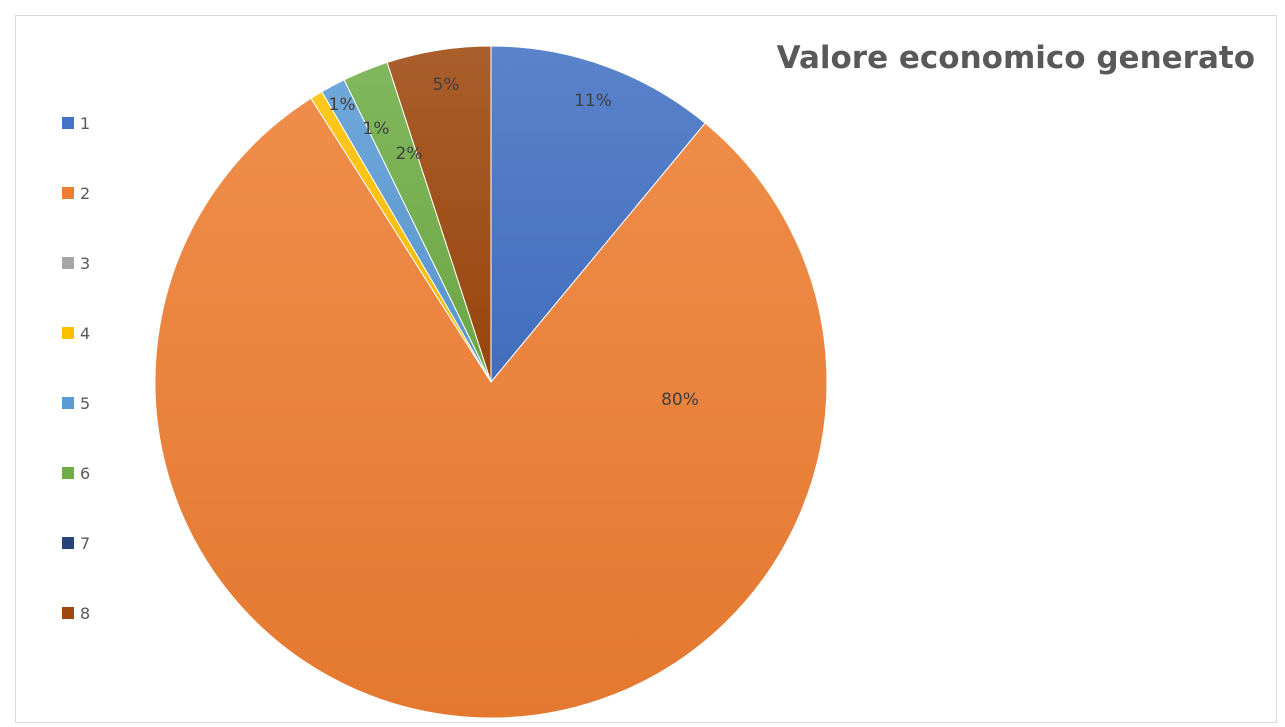 The image size is (1285, 727). Describe the element at coordinates (76, 473) in the screenshot. I see `legend-item-6: 6` at that location.